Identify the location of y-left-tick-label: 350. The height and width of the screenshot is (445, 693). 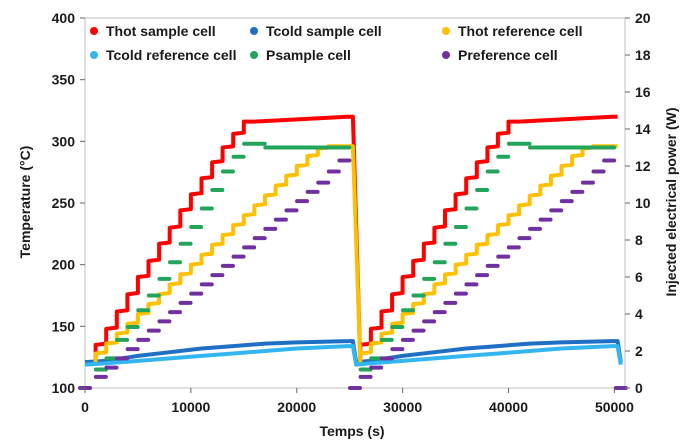
(64, 80).